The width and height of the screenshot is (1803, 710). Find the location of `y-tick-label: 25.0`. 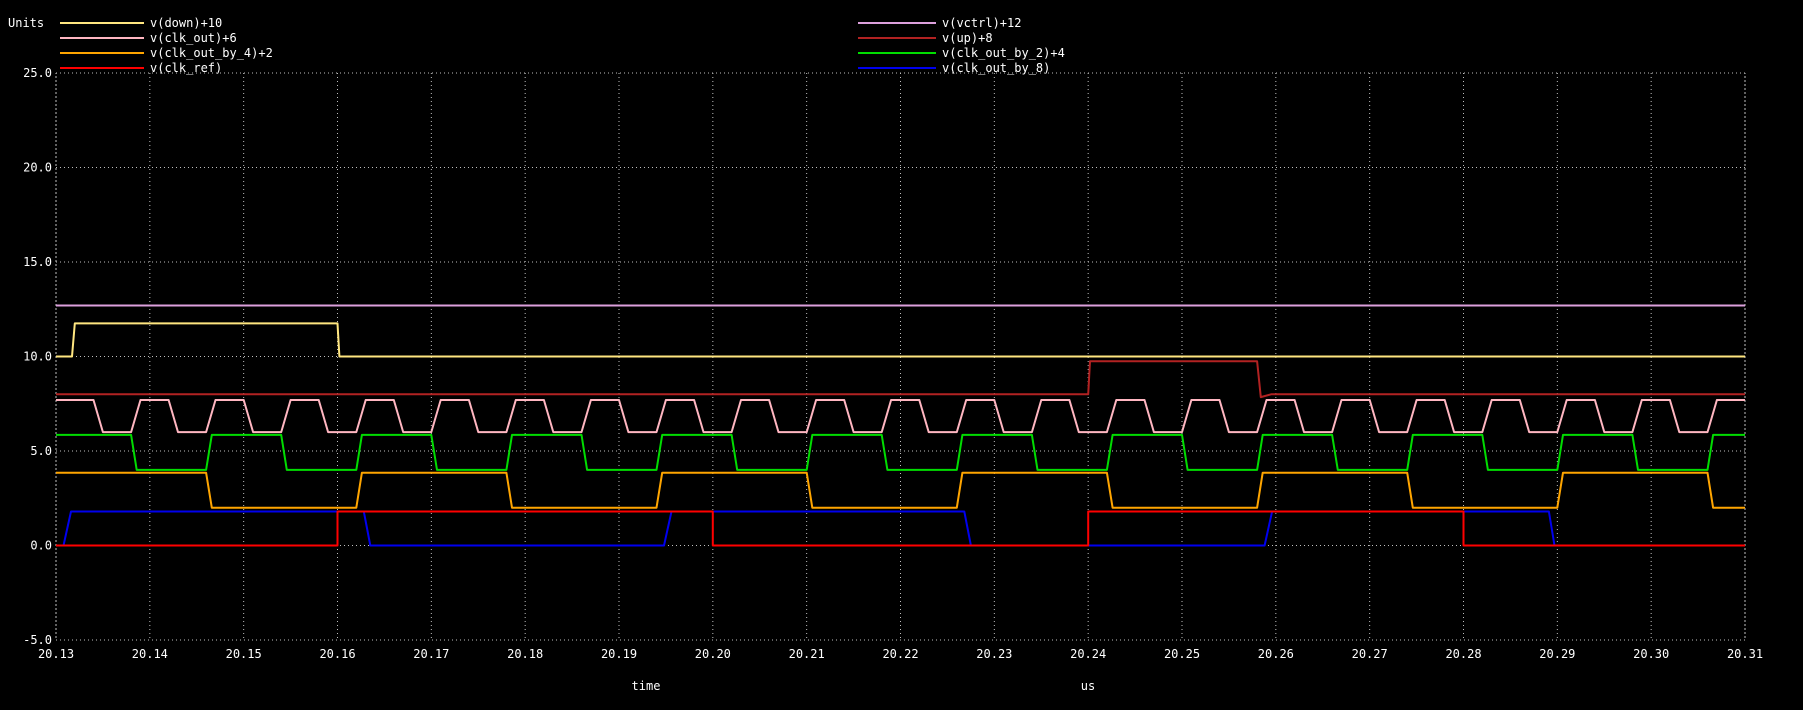

y-tick-label: 25.0 is located at coordinates (37, 73).